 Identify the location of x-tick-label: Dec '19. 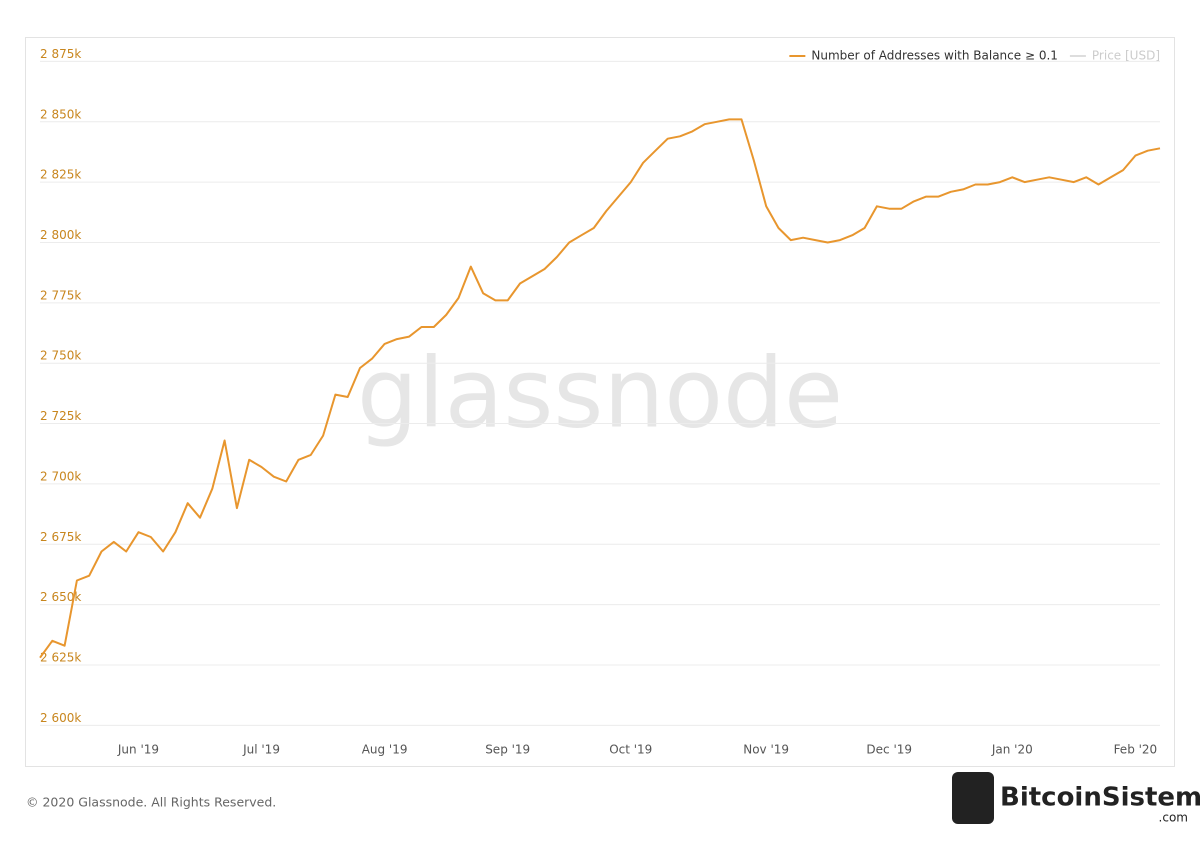
(889, 750).